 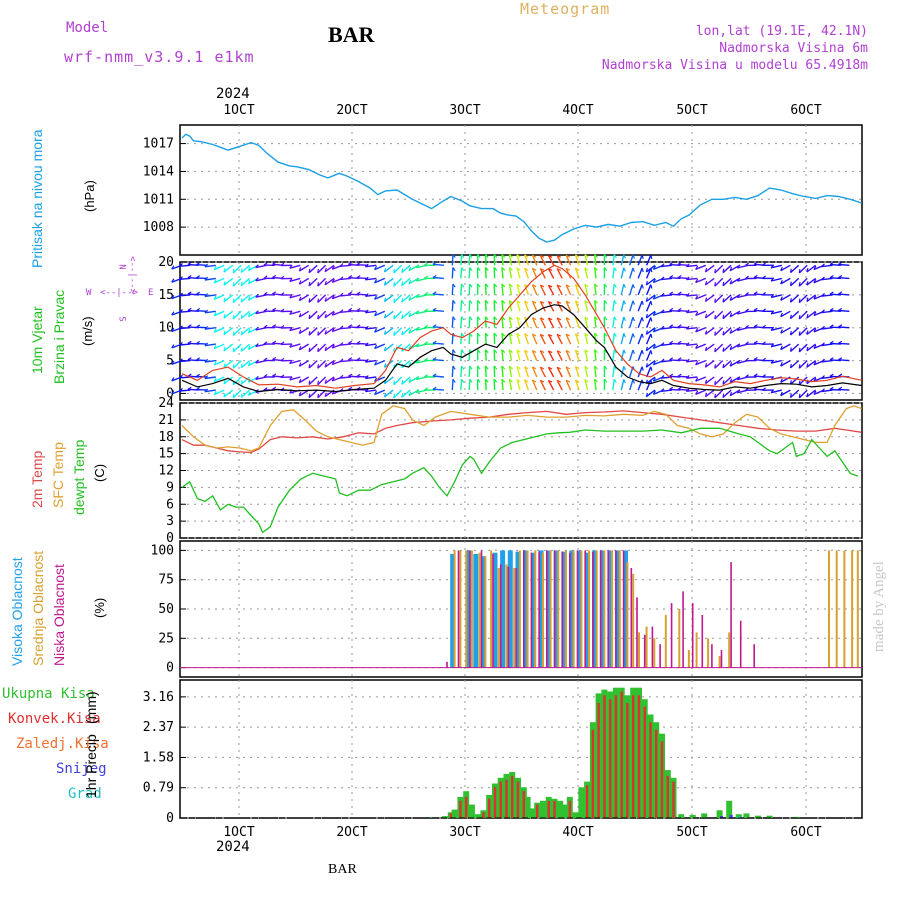 I want to click on compass-west: W, so click(x=89, y=293).